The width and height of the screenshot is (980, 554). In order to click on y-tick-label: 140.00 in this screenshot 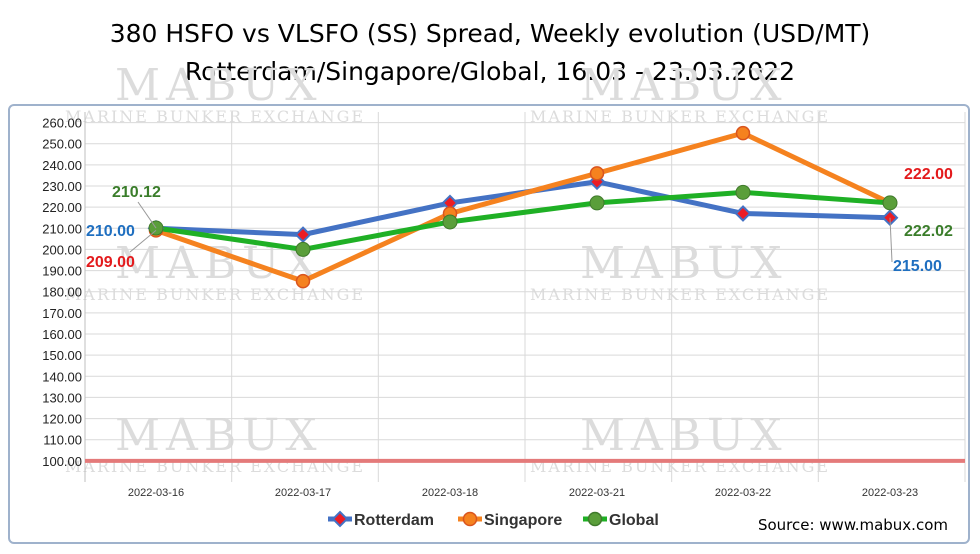, I will do `click(62, 376)`.